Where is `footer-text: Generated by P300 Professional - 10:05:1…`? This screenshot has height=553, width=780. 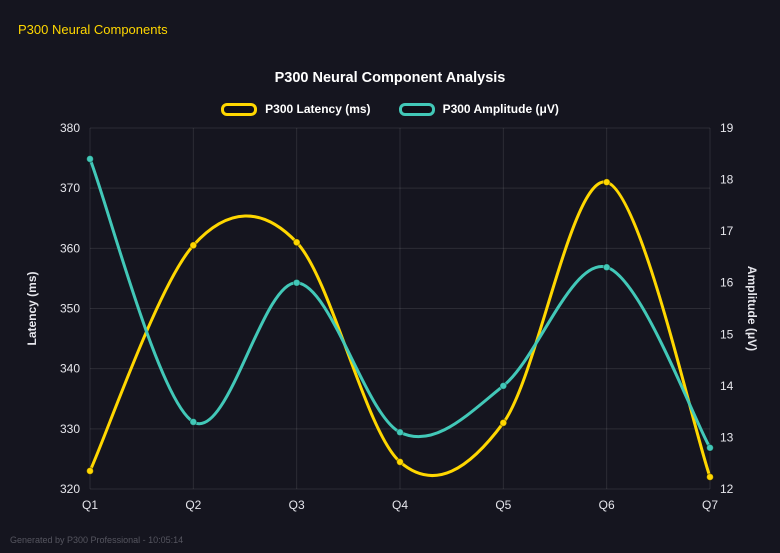 footer-text: Generated by P300 Professional - 10:05:1… is located at coordinates (97, 540).